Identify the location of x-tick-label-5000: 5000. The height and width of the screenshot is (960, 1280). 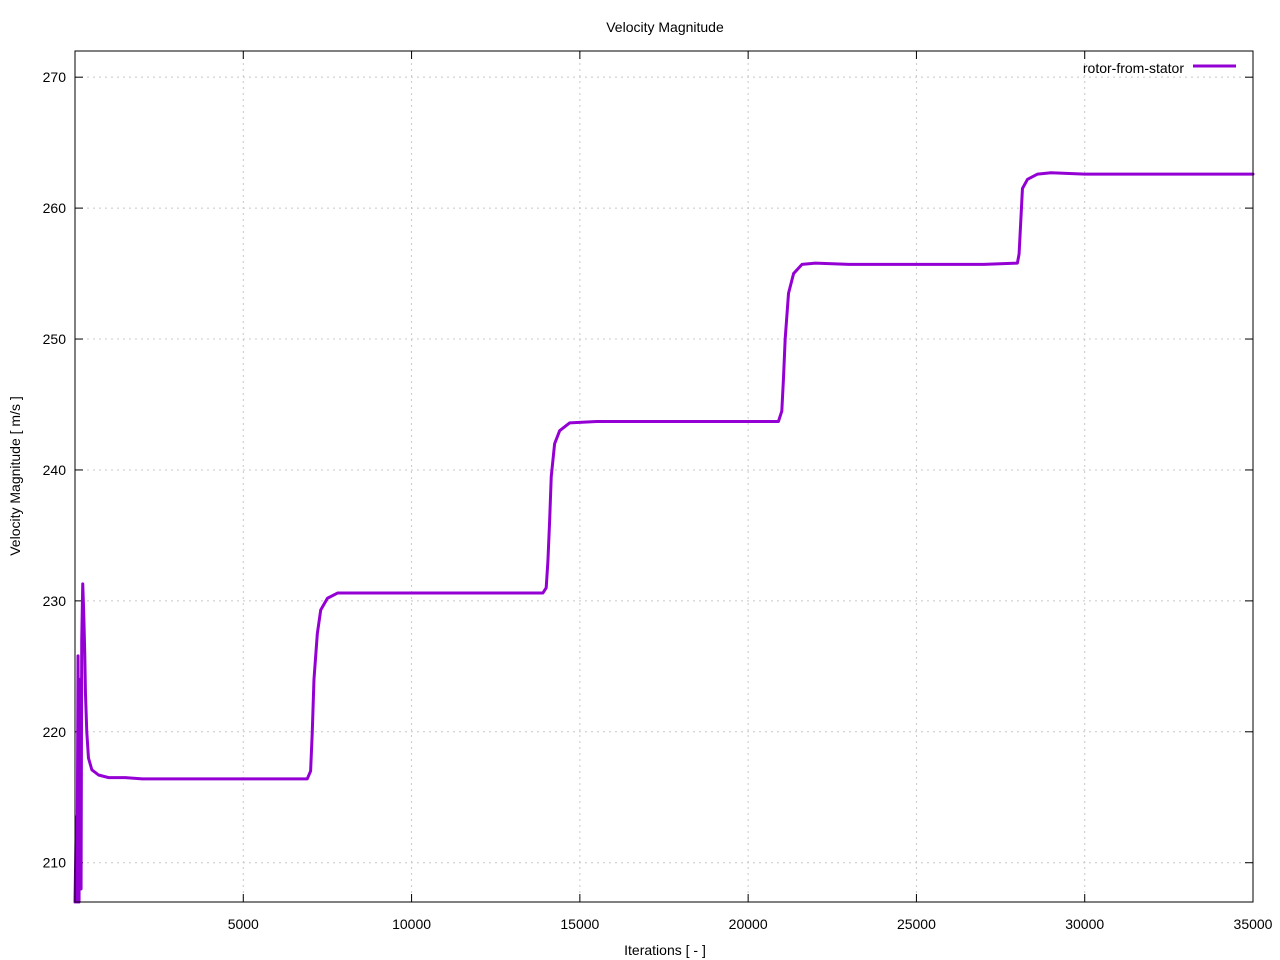
(243, 924).